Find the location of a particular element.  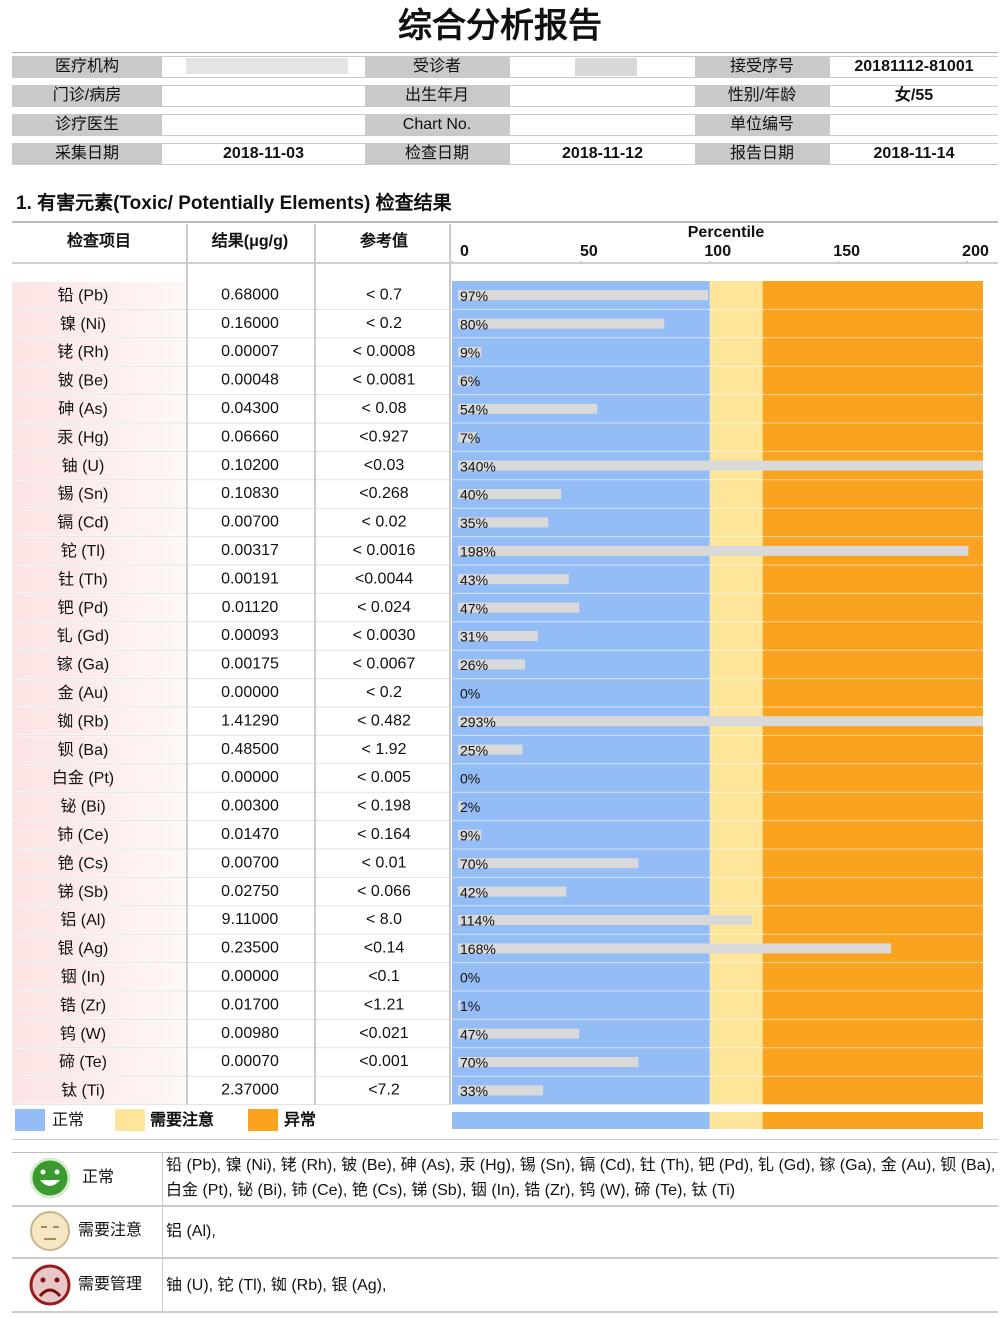

reference: < 0.005 is located at coordinates (384, 777).